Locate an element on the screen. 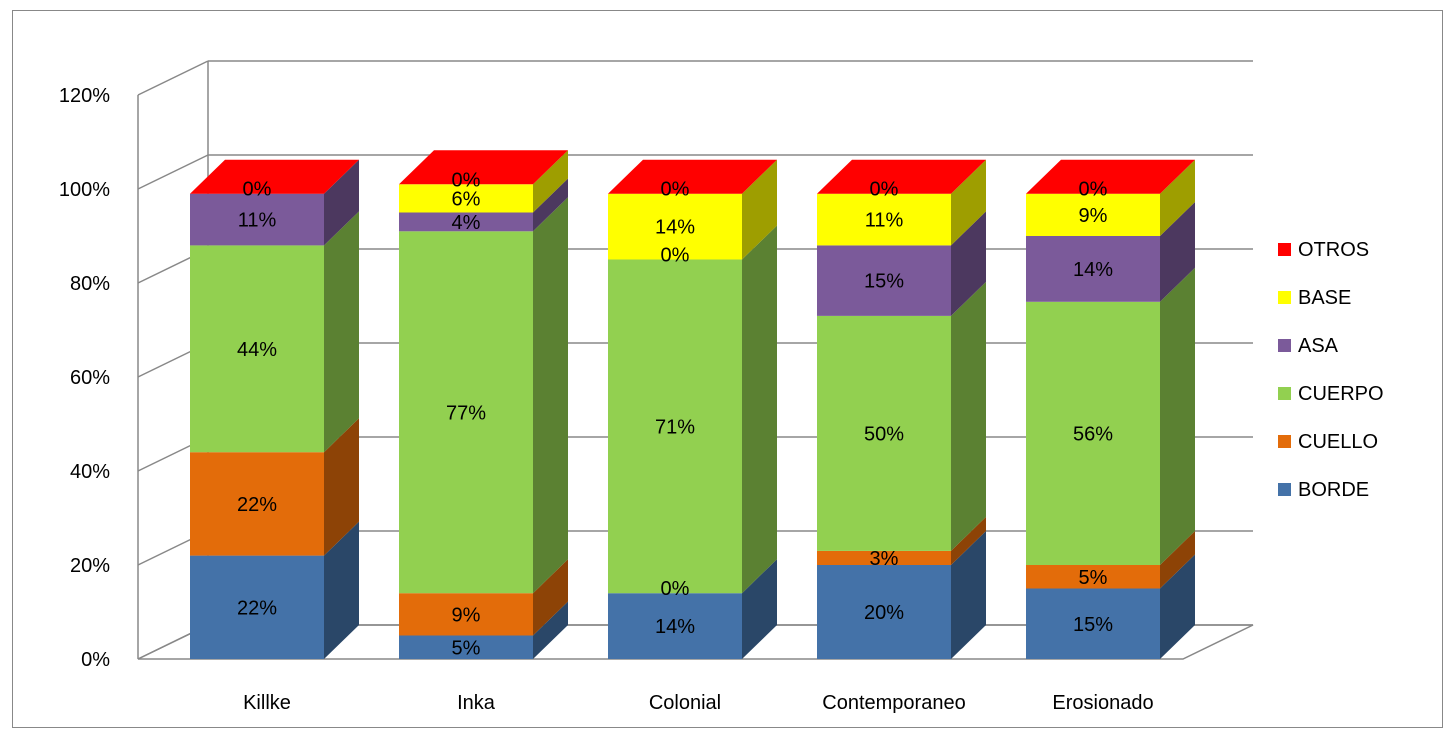 The image size is (1456, 731). x-tick-label: Killke is located at coordinates (267, 703).